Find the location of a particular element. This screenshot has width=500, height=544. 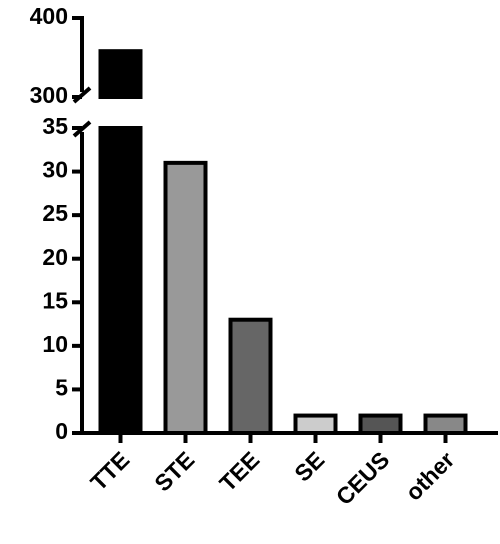

y-tick-label: 400 is located at coordinates (49, 16).